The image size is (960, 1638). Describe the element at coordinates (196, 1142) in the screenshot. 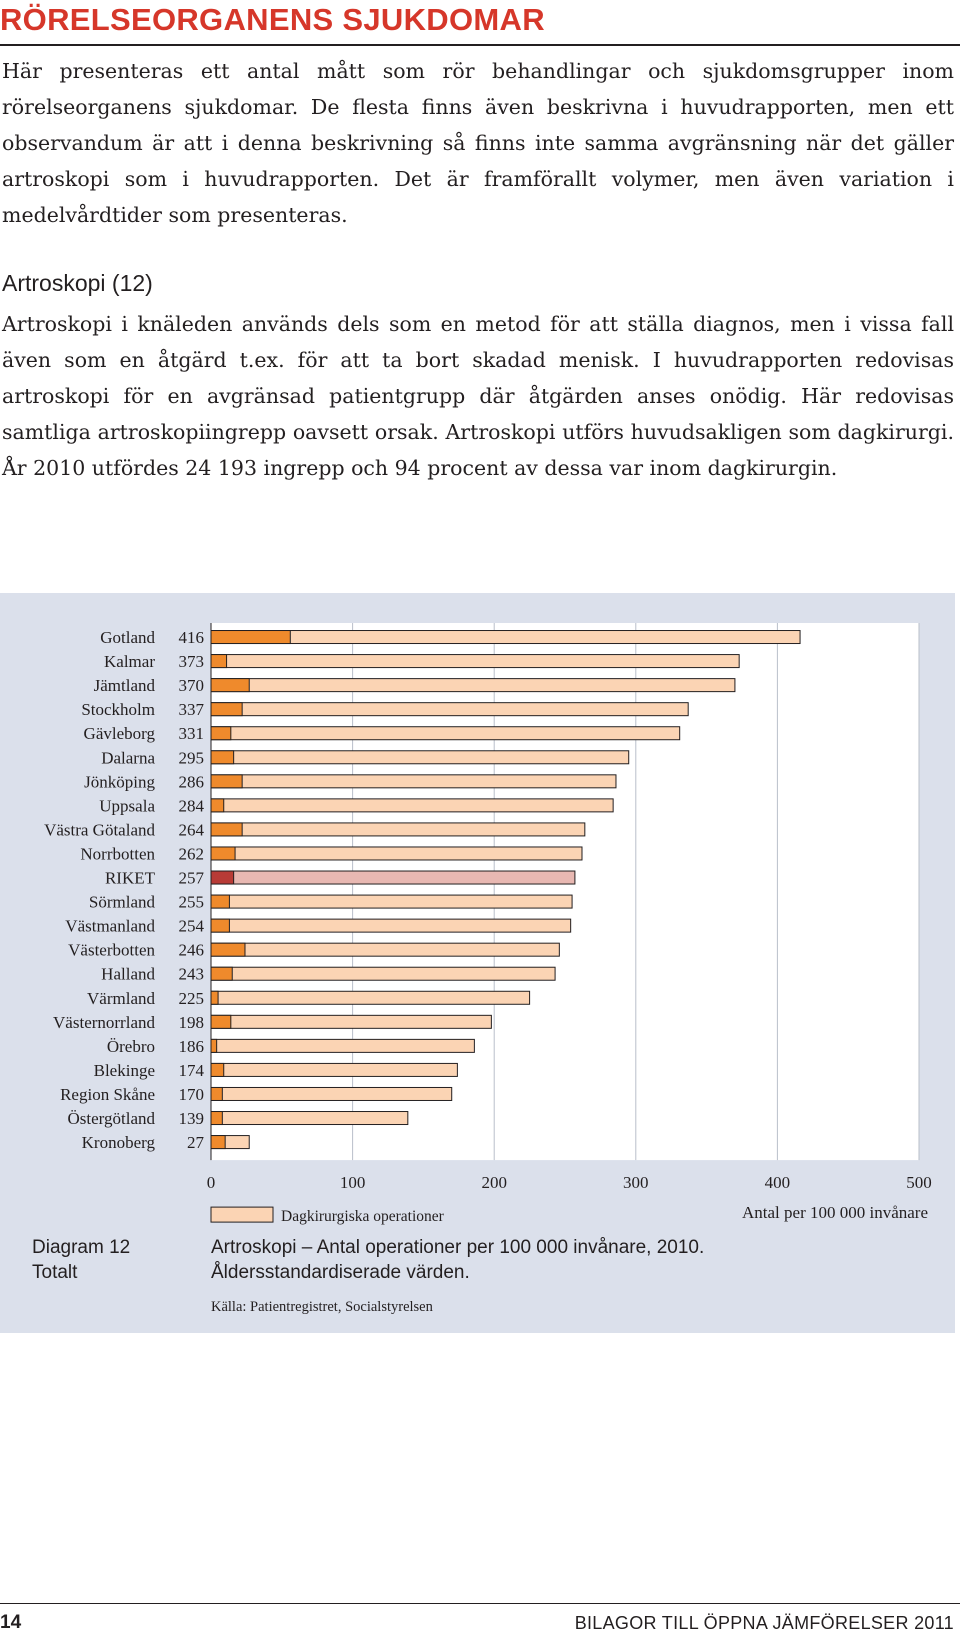

I see `value-label: 27` at that location.